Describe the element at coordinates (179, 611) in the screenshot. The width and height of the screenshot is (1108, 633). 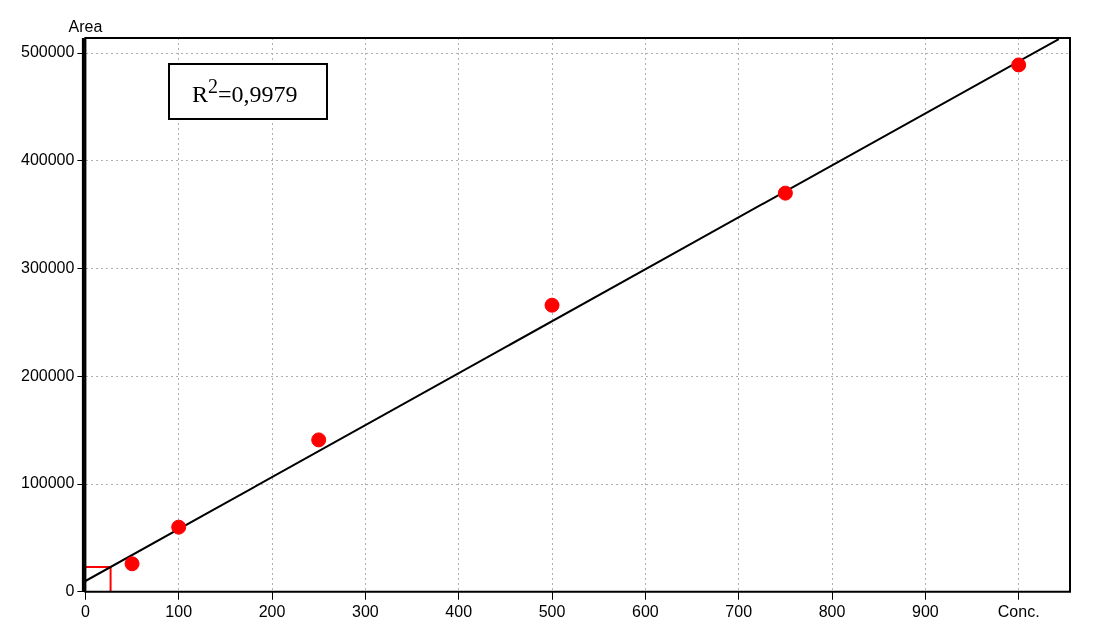
I see `x-tick-label: 100` at that location.